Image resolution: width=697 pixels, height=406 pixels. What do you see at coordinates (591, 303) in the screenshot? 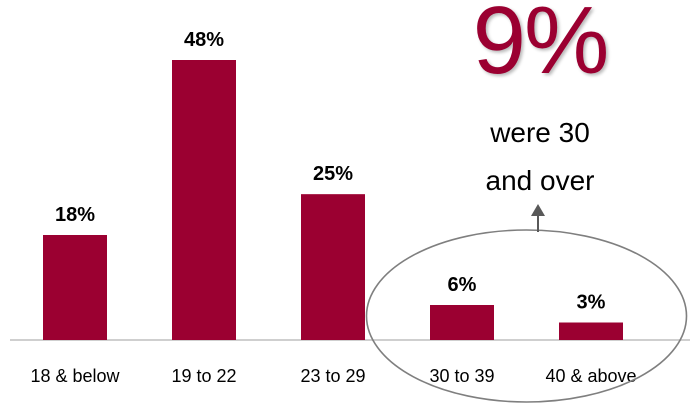
I see `bar-value-label-5: 3%` at bounding box center [591, 303].